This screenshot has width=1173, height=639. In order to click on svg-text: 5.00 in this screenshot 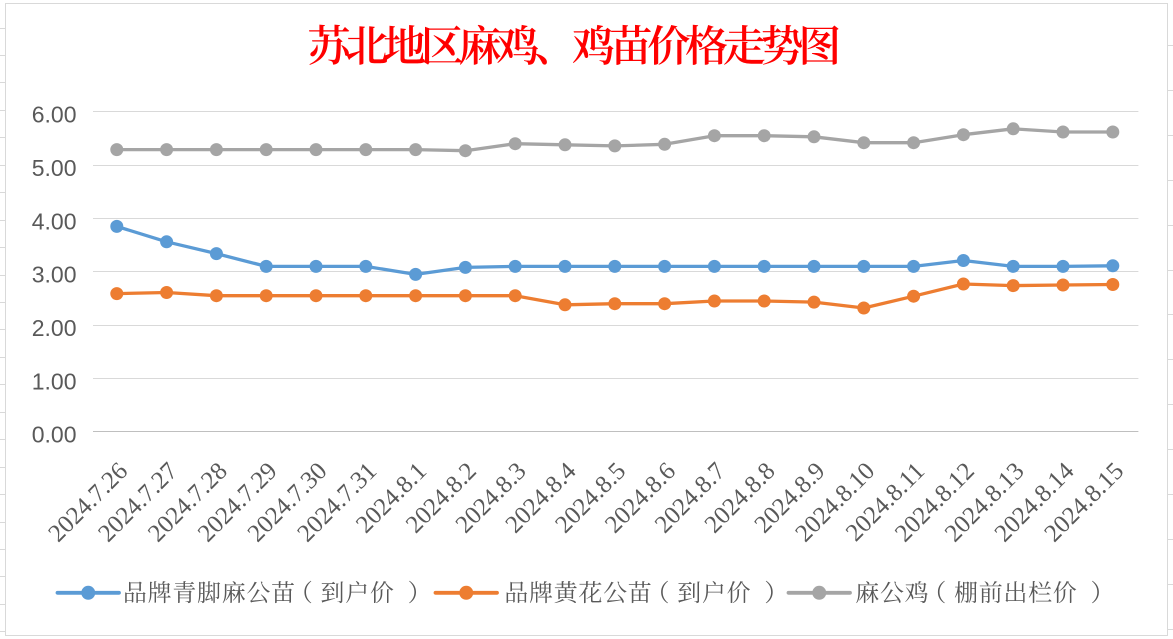, I will do `click(54, 168)`.